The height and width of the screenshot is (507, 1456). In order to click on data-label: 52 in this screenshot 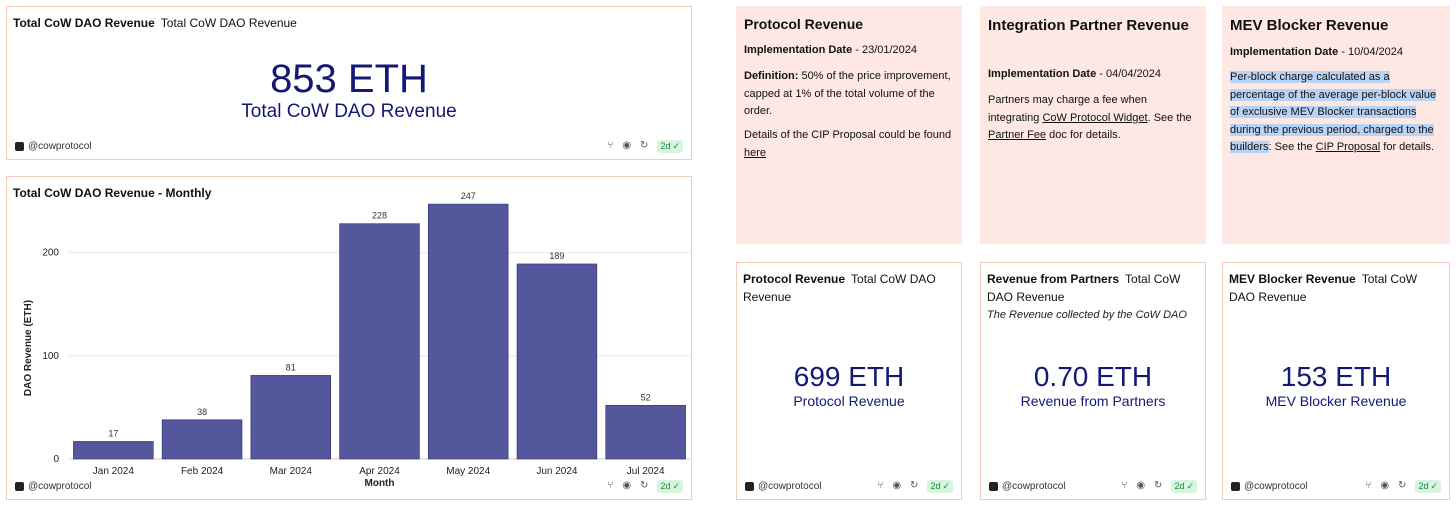, I will do `click(646, 397)`.